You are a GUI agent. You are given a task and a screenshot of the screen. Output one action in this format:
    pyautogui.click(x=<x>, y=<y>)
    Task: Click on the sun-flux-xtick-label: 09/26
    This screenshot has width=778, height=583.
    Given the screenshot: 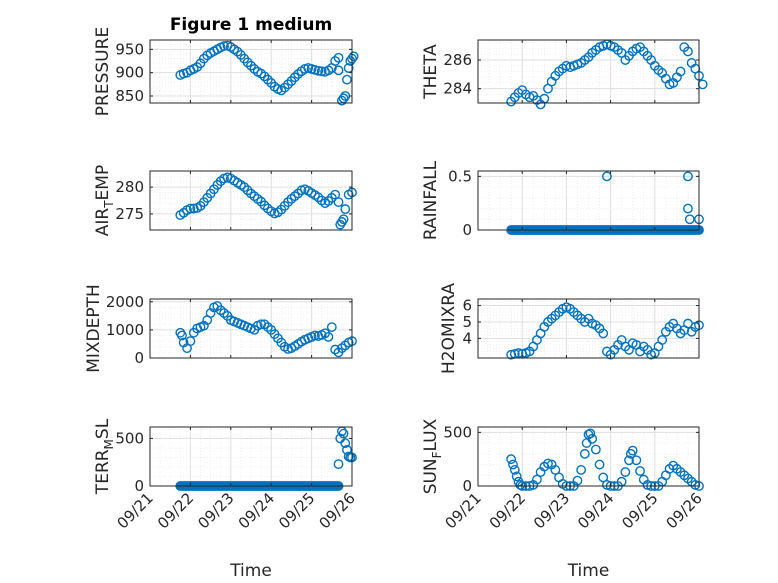 What is the action you would take?
    pyautogui.click(x=684, y=510)
    